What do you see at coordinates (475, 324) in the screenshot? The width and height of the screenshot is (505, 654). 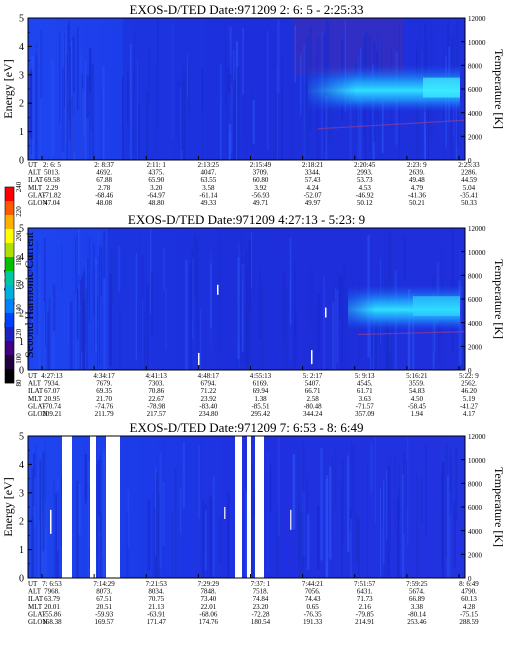 I see `y2-tick-label: 4000` at bounding box center [475, 324].